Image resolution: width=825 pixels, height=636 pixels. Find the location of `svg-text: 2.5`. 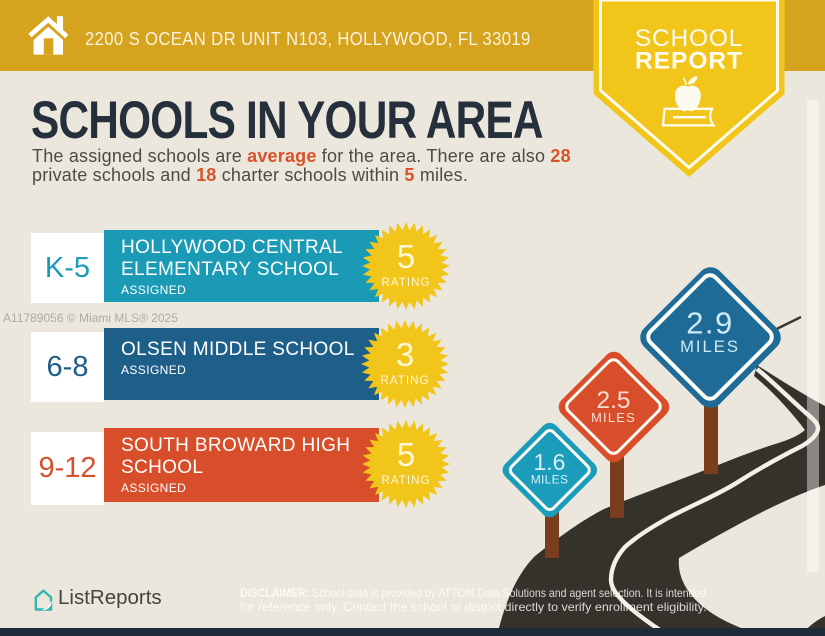

svg-text: 2.5 is located at coordinates (613, 400).